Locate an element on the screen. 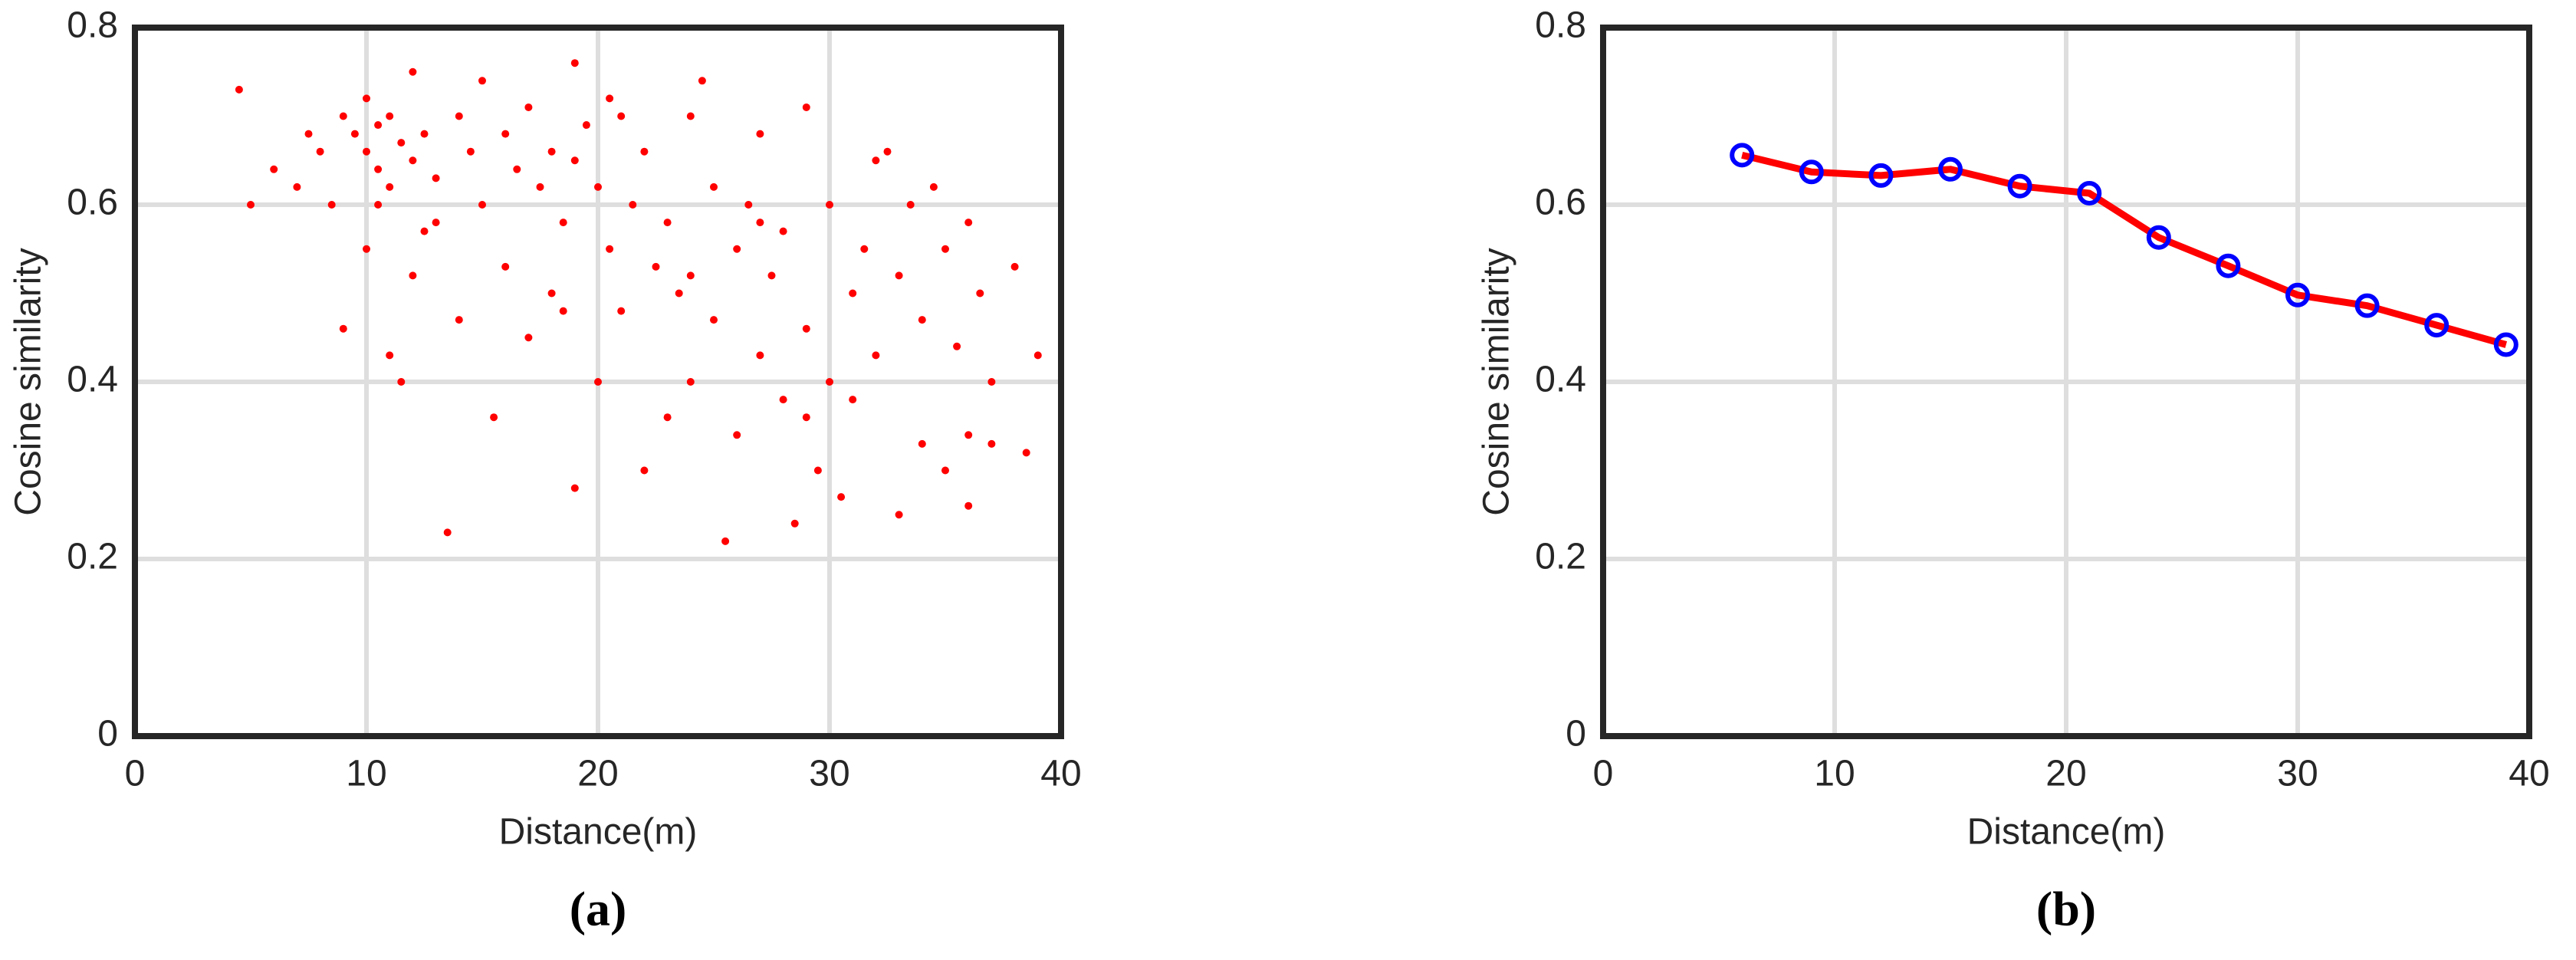  x-tick-label: 40 is located at coordinates (2529, 774).